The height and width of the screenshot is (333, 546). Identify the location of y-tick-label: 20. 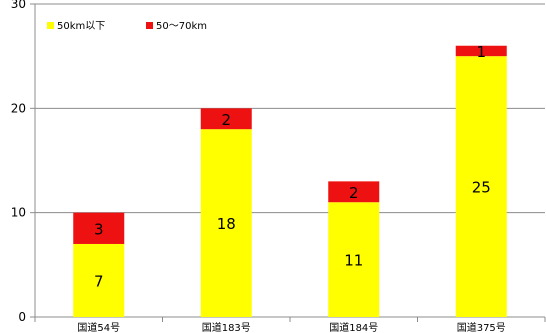
(18, 108).